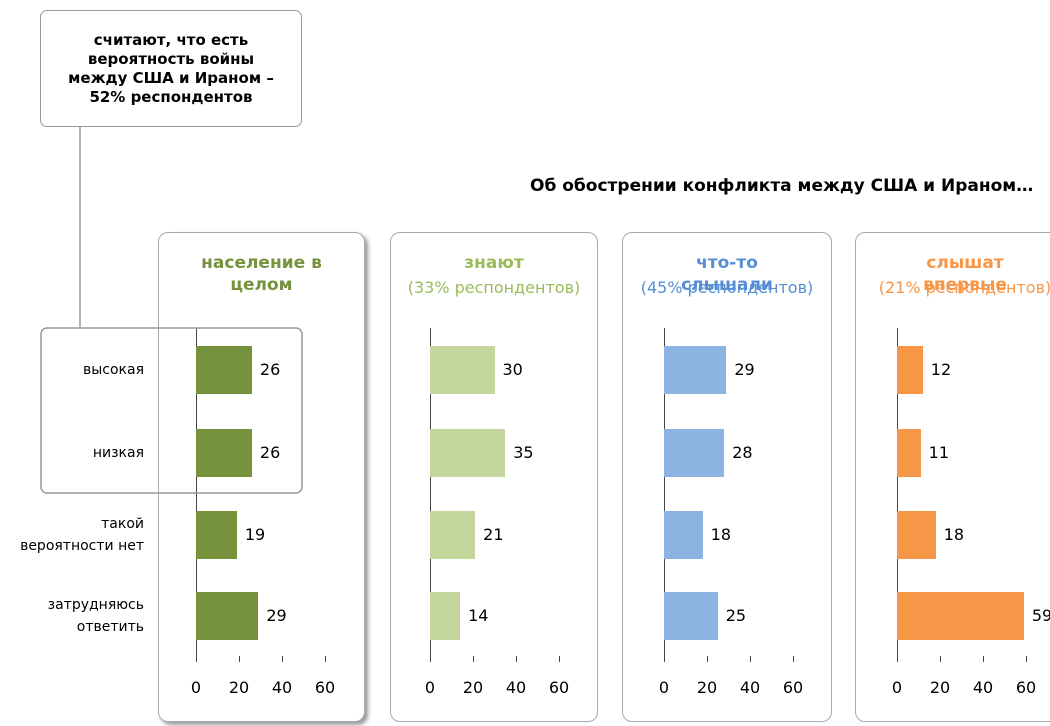  I want to click on value-label: 59, so click(1040, 615).